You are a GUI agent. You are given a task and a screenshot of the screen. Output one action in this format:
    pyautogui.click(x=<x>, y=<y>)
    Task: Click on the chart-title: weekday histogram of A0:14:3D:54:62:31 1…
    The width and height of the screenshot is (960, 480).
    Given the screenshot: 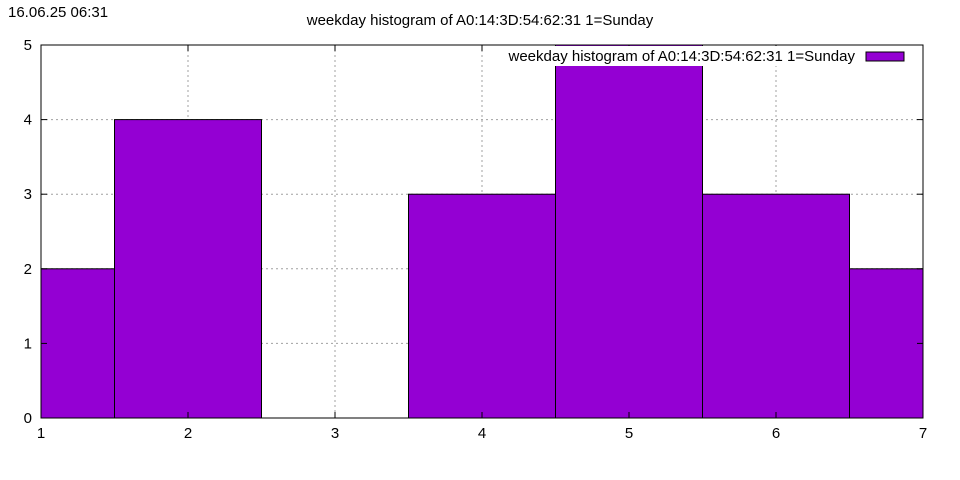 What is the action you would take?
    pyautogui.click(x=480, y=20)
    